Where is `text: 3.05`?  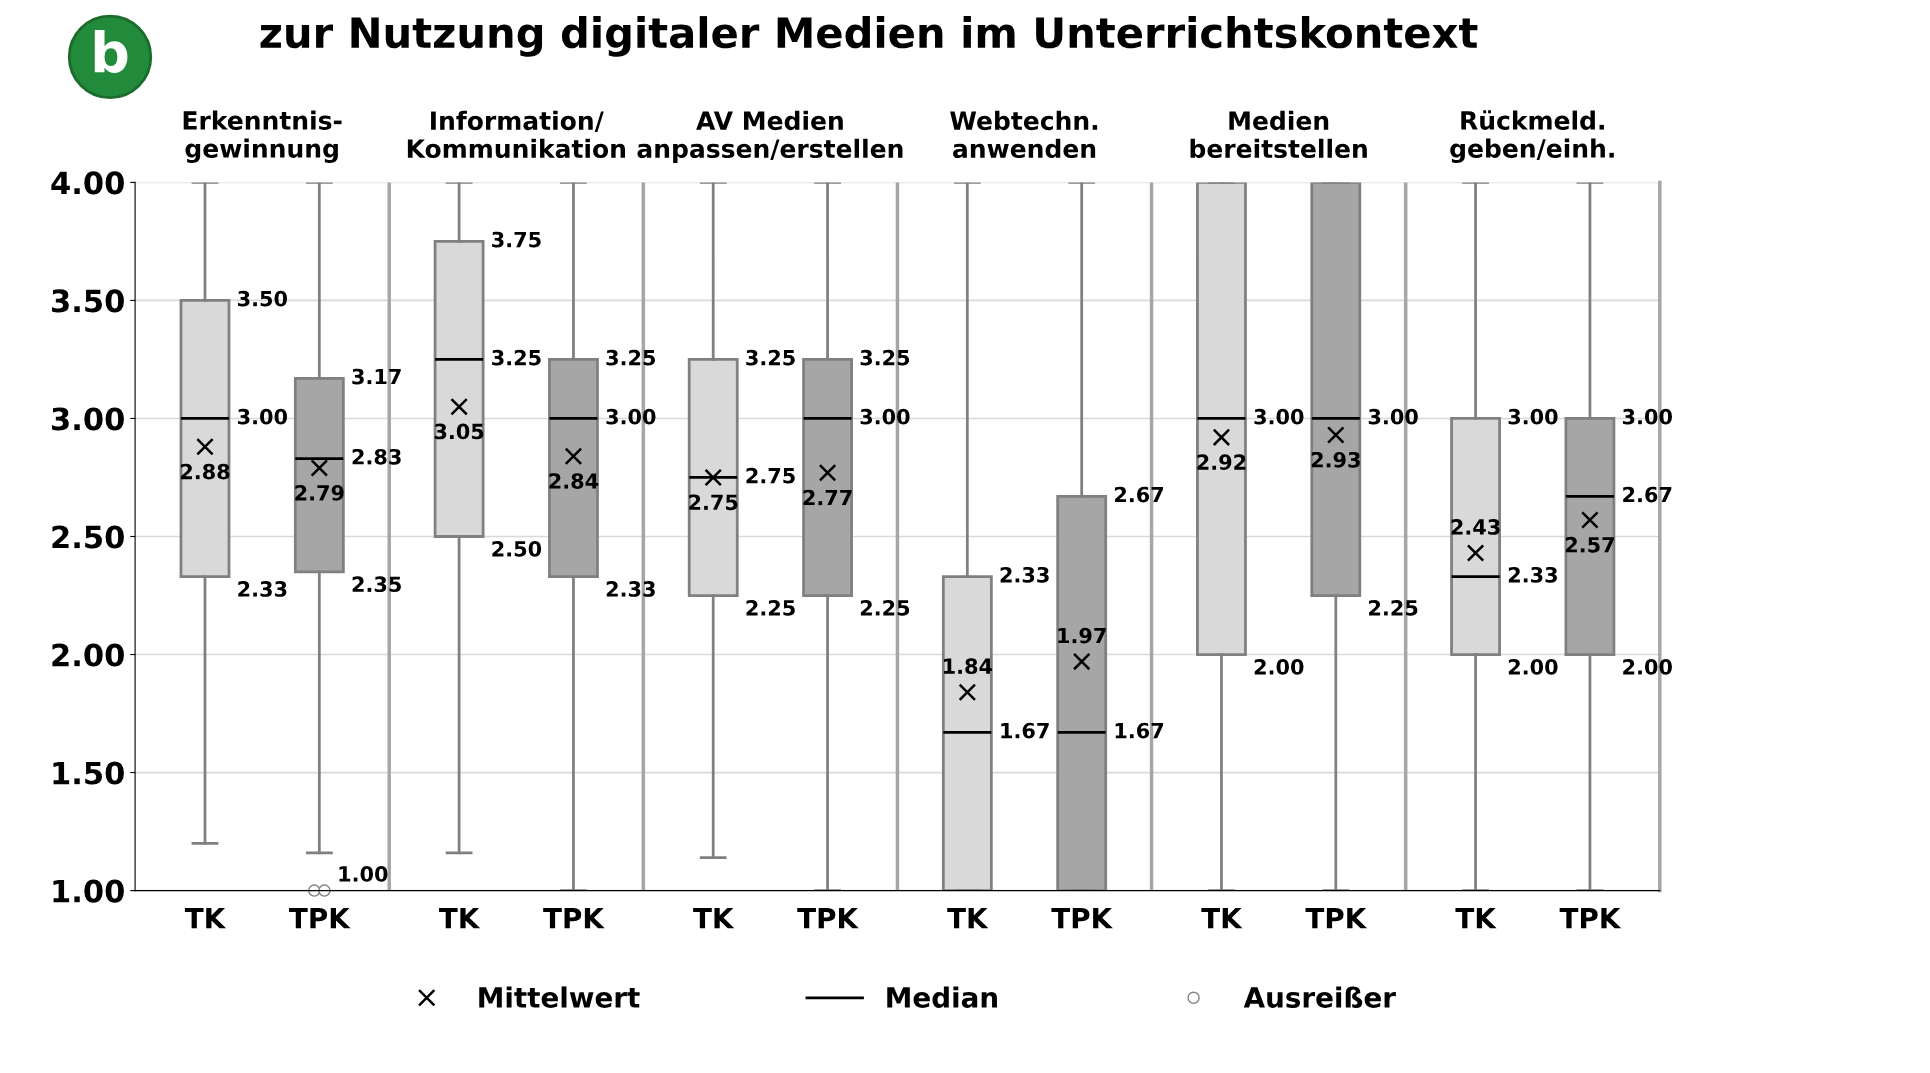 text: 3.05 is located at coordinates (459, 431).